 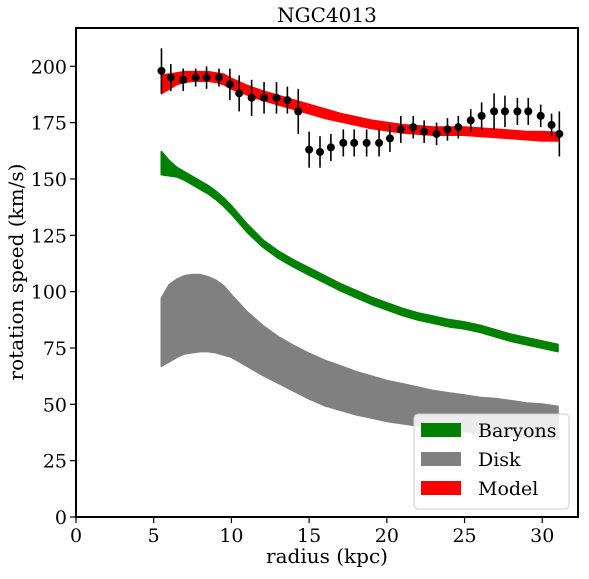 I want to click on x-tick-label: 15, so click(x=309, y=536).